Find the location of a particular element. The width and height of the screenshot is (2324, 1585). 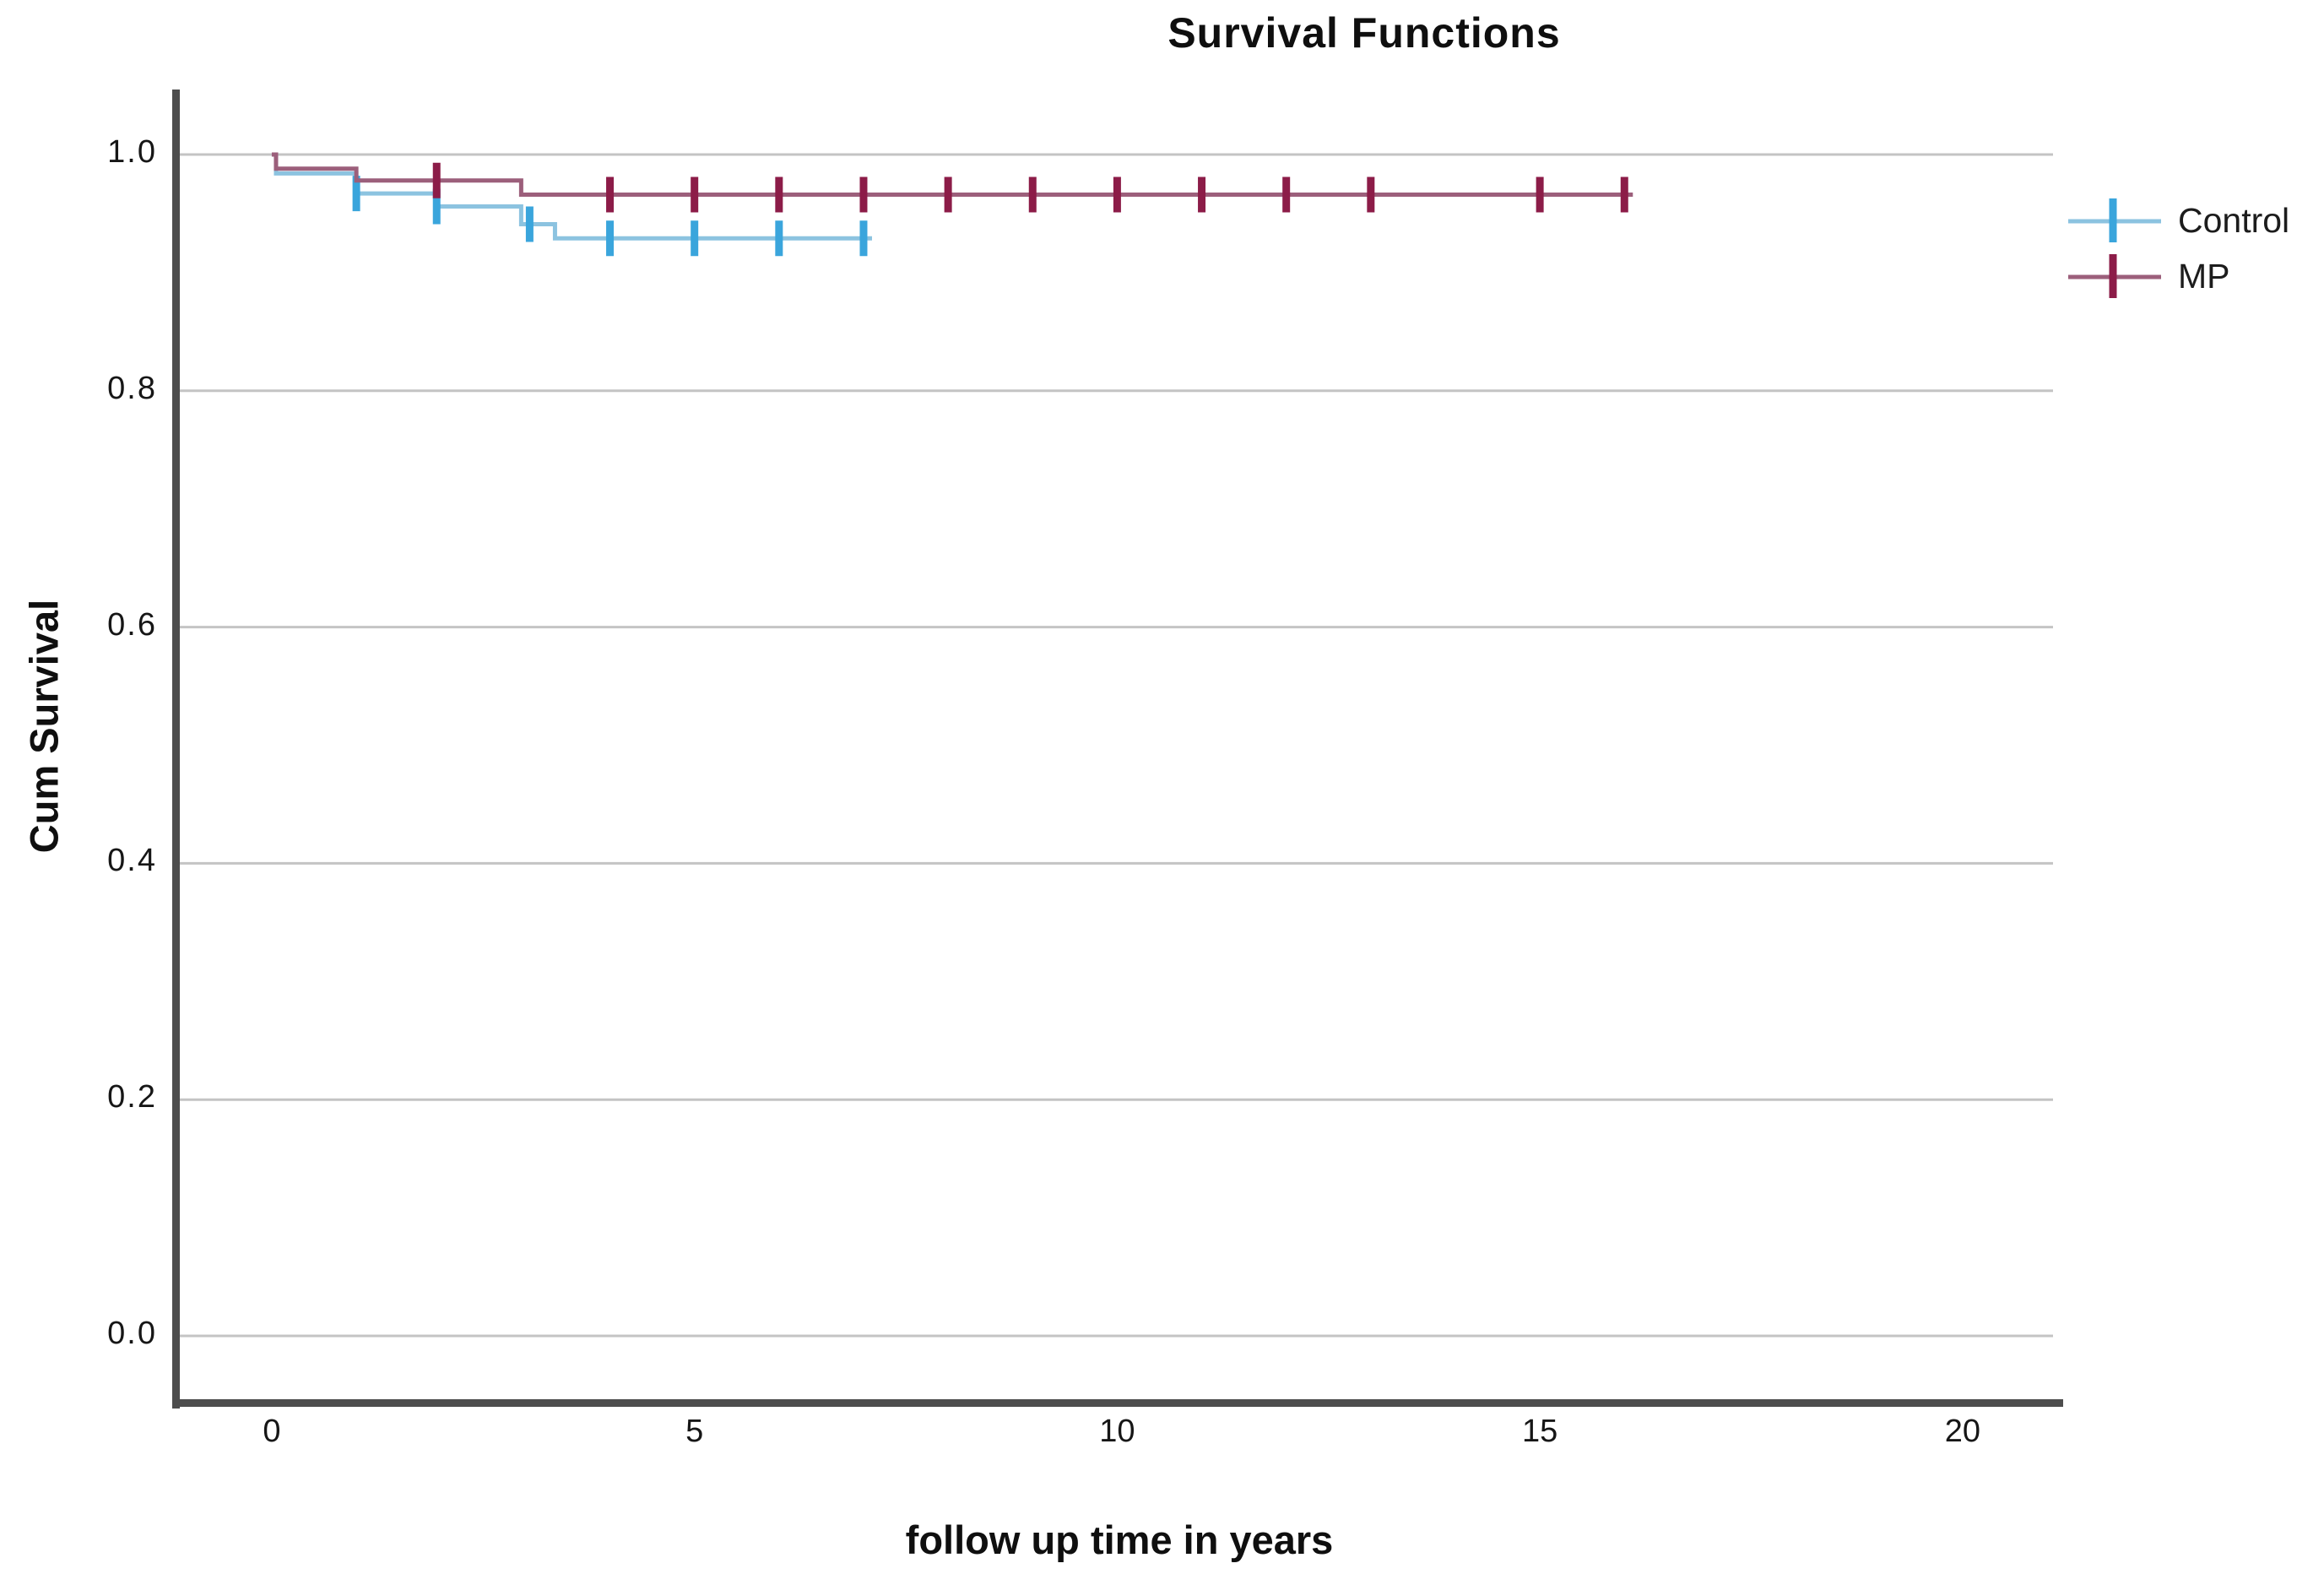

y-tick-0.8: 0.8 is located at coordinates (132, 388).